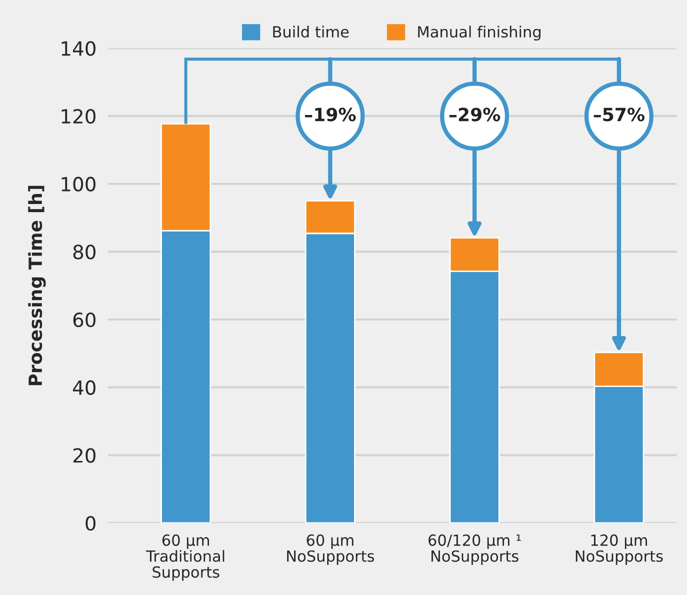 The width and height of the screenshot is (687, 595). Describe the element at coordinates (619, 549) in the screenshot. I see `x-tick-label: 120 µm NoSupports` at that location.